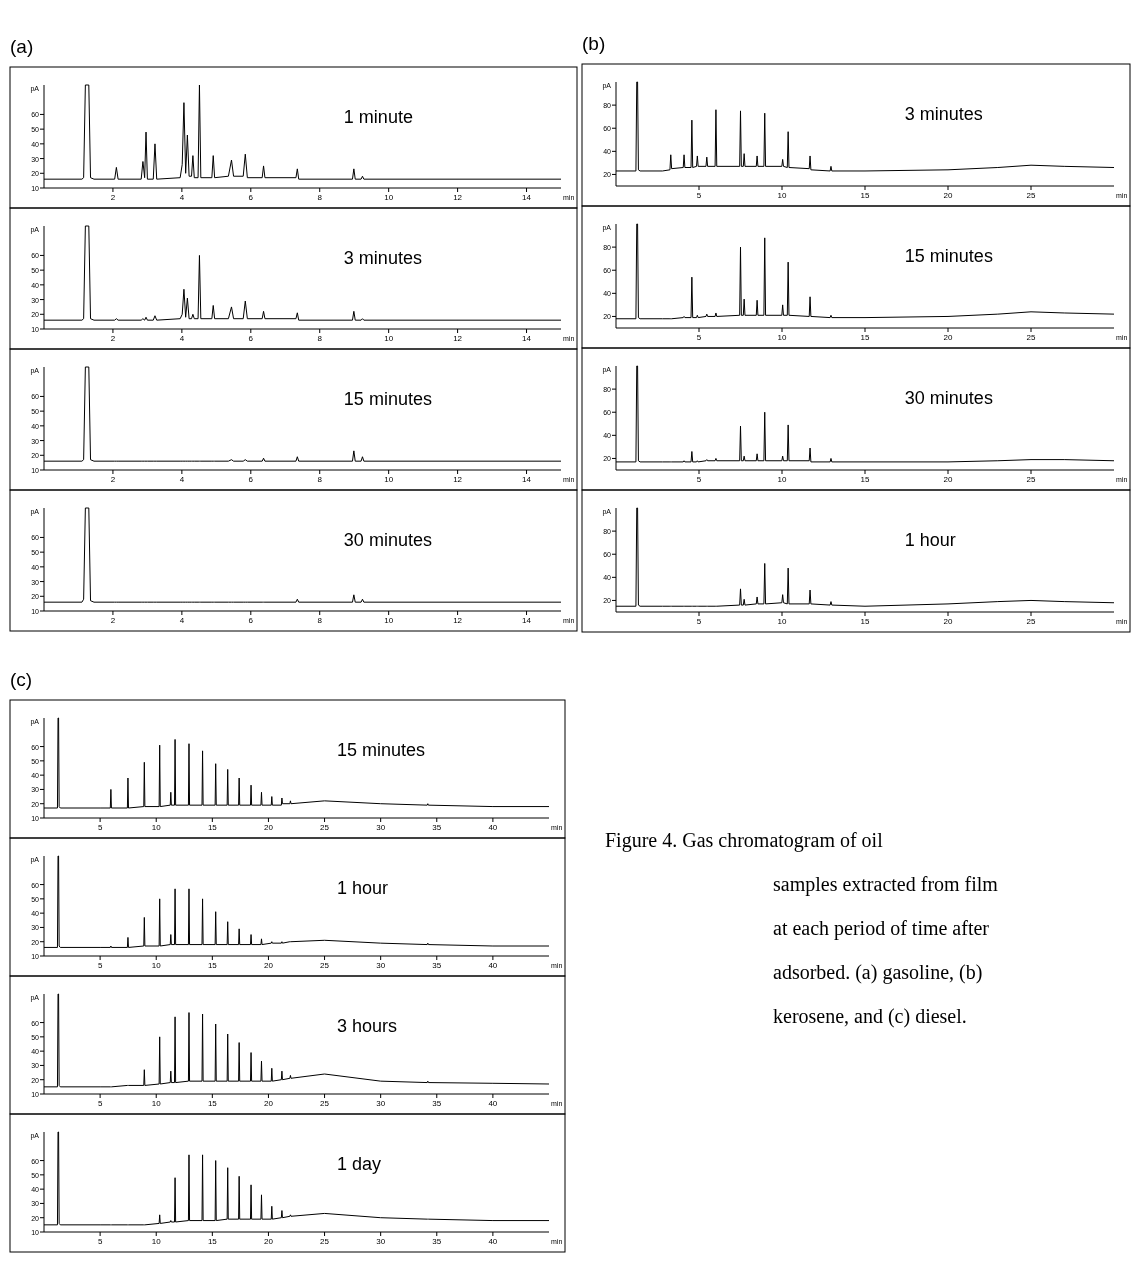  Describe the element at coordinates (366, 1026) in the screenshot. I see `text: 3 hours` at that location.